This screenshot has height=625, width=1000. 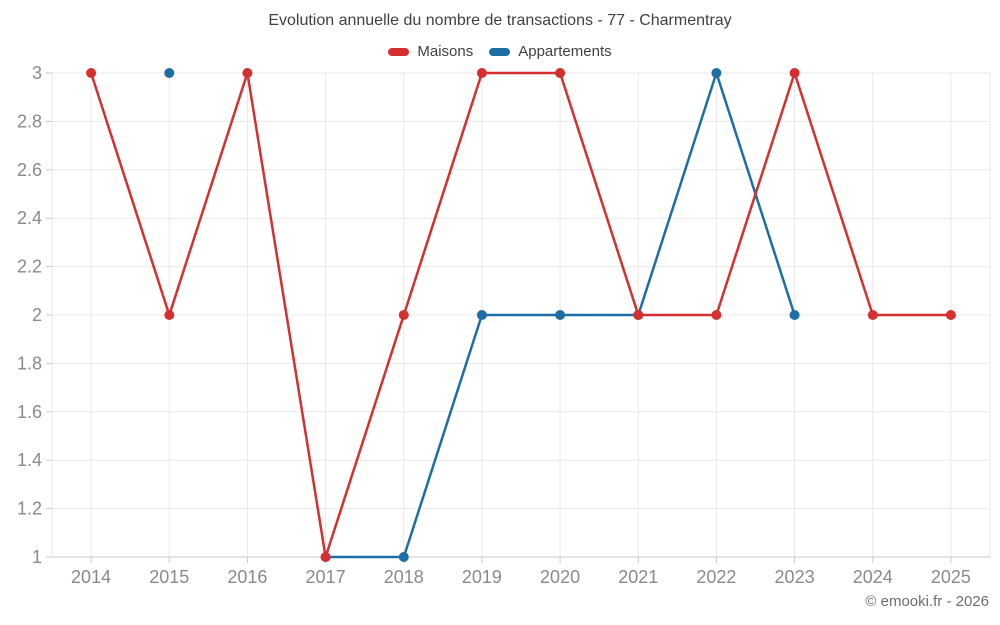 I want to click on legend-label-appartements: Appartements, so click(x=565, y=51).